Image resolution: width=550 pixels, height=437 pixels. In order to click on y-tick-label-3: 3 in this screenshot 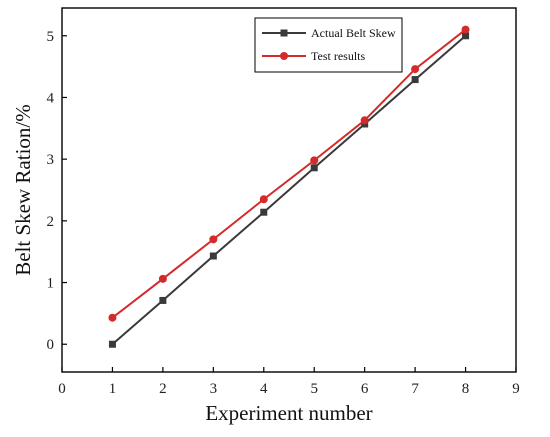, I will do `click(51, 160)`.